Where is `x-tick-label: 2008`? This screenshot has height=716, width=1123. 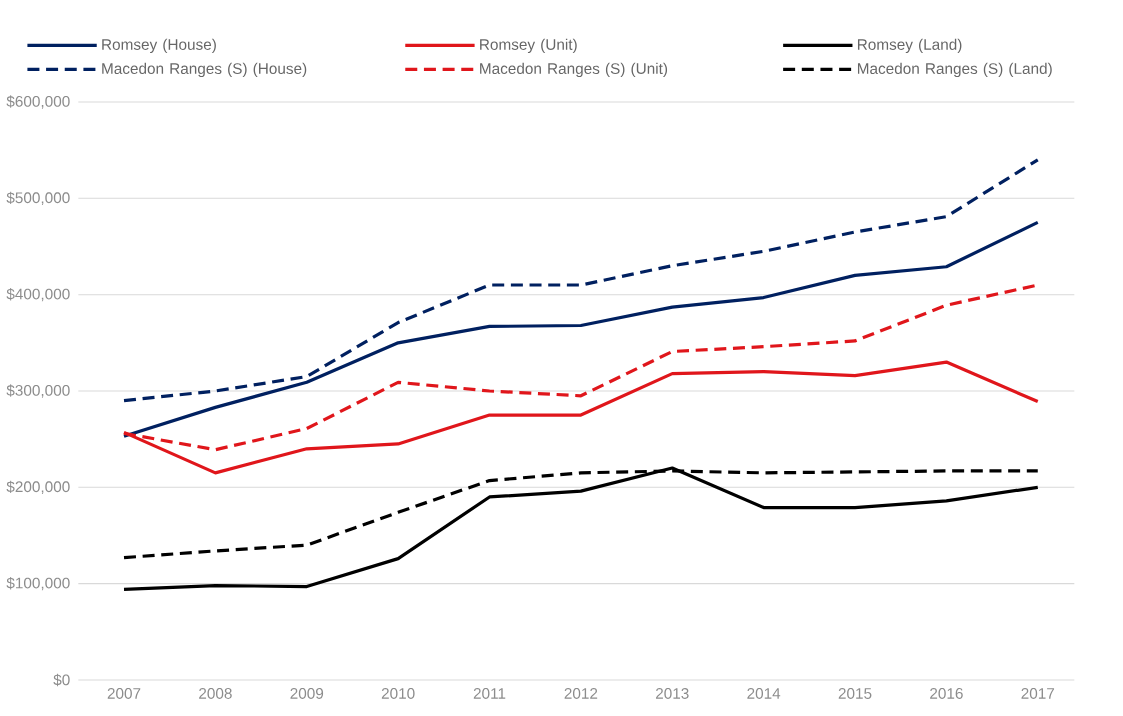 x-tick-label: 2008 is located at coordinates (215, 693).